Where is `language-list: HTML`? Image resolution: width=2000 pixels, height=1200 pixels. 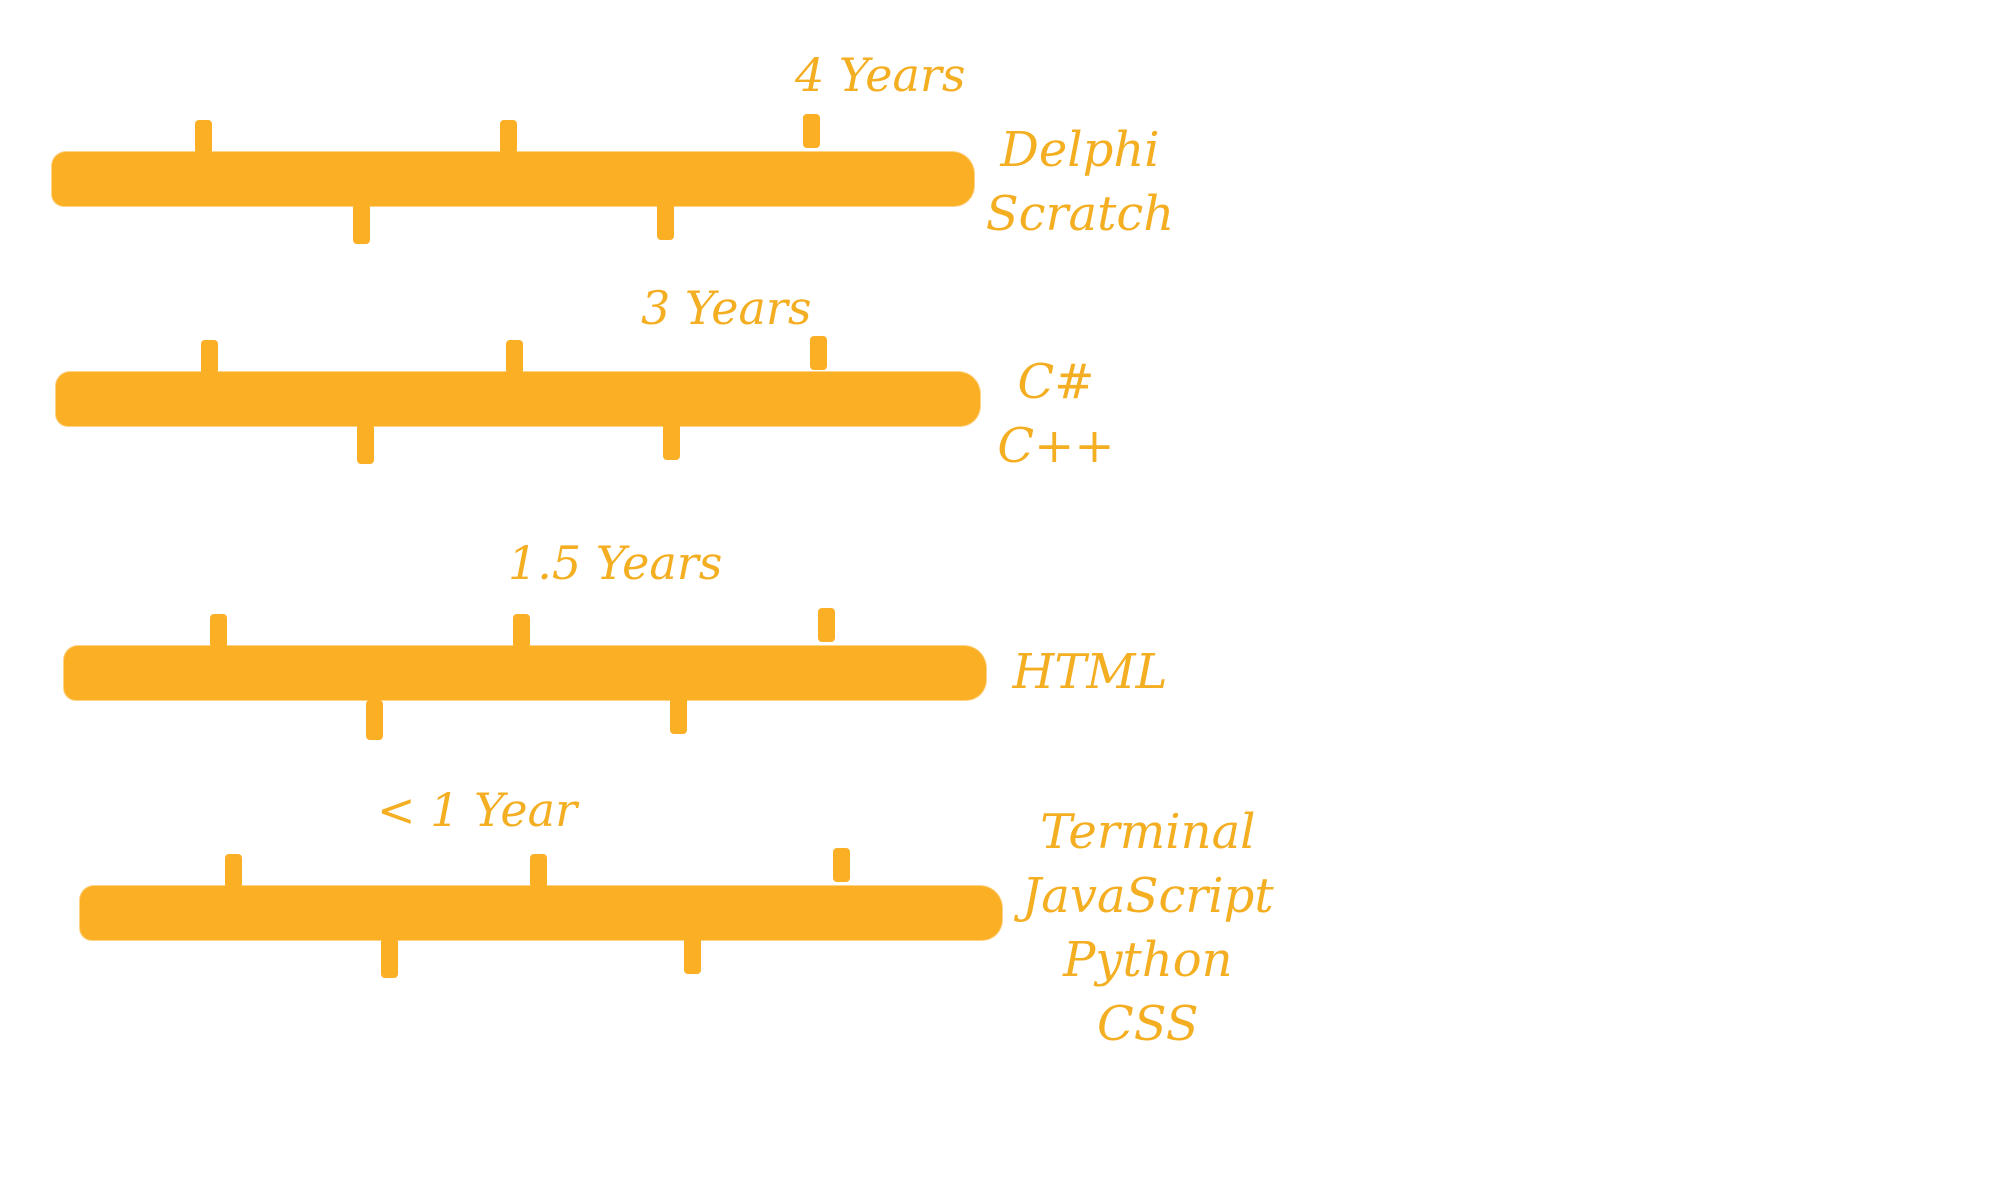
language-list: HTML is located at coordinates (1090, 672).